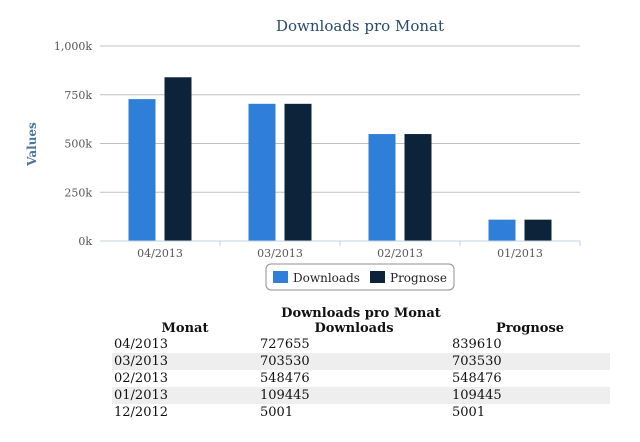 This screenshot has width=640, height=442. I want to click on table-header-row: Monat Downloads Prognose, so click(361, 328).